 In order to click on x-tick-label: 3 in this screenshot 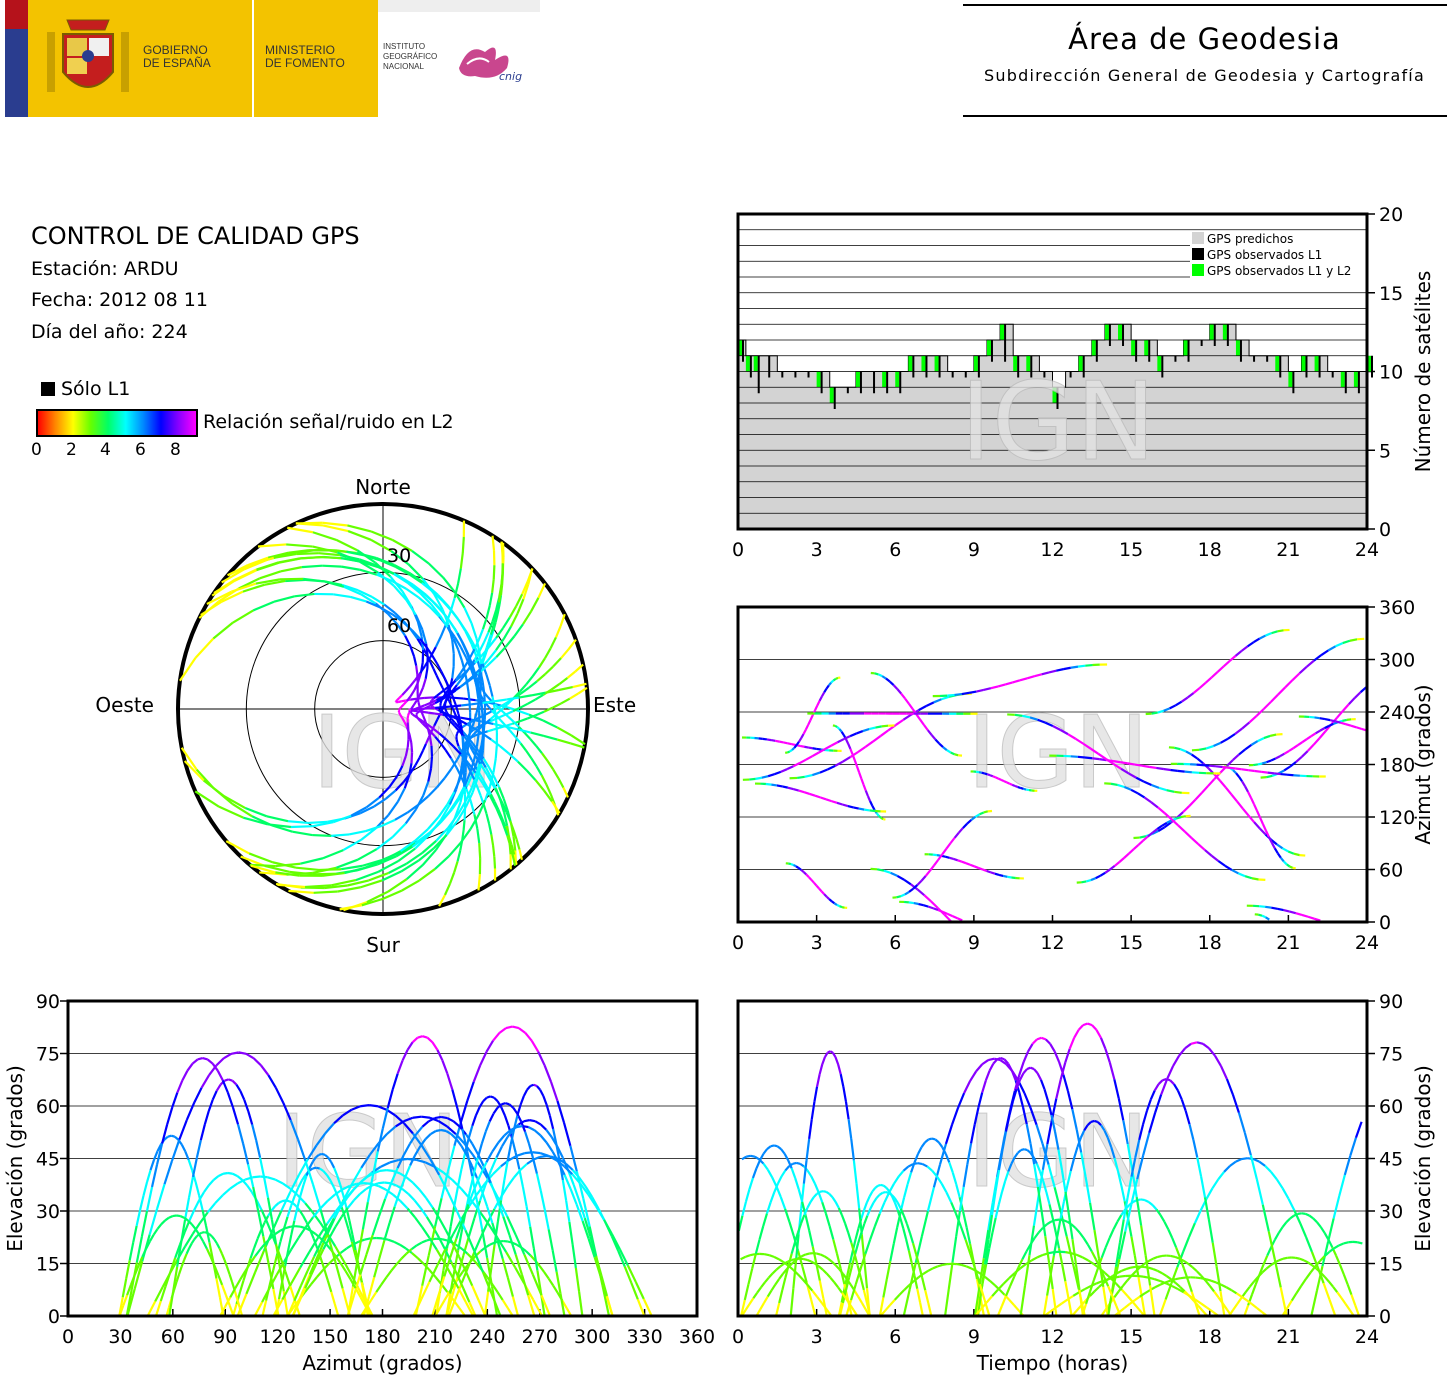, I will do `click(817, 943)`.